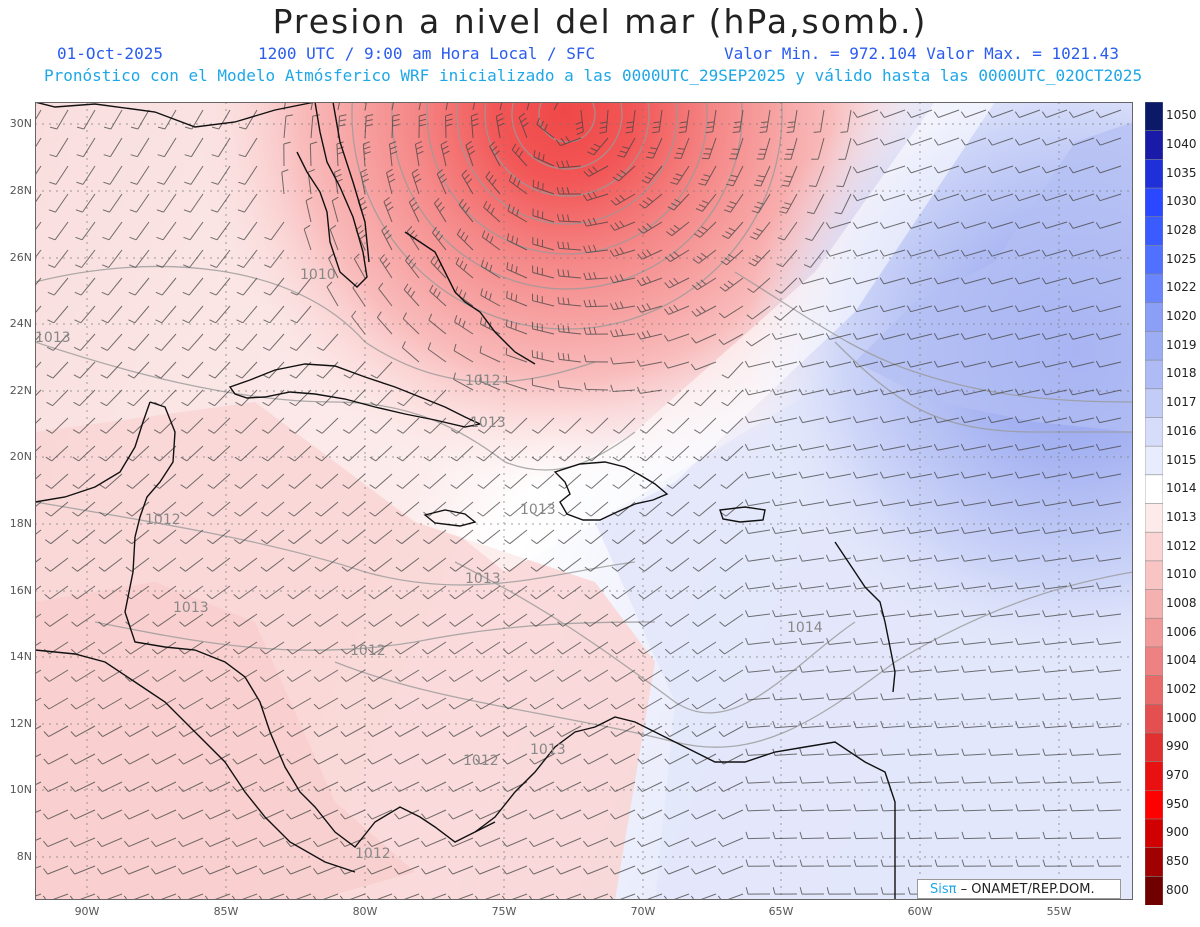 The image size is (1200, 927). What do you see at coordinates (483, 381) in the screenshot?
I see `isobar-label: 1012` at bounding box center [483, 381].